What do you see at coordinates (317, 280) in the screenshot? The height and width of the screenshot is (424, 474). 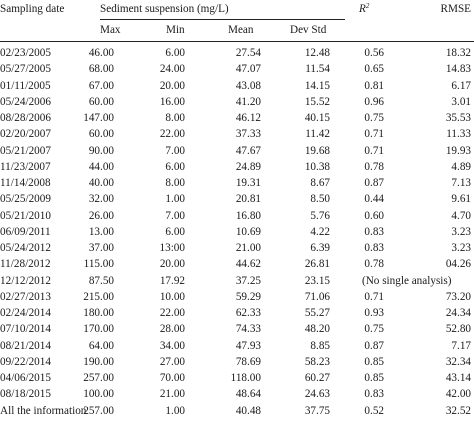 I see `cell-dev-std: 23.15` at bounding box center [317, 280].